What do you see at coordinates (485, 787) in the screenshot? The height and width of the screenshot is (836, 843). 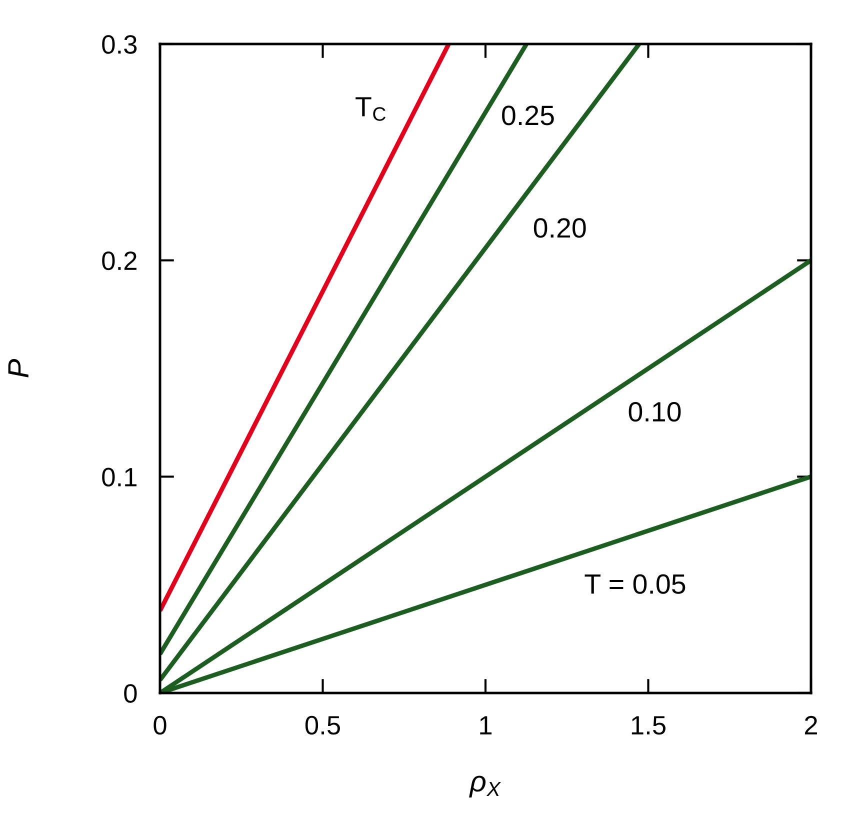 I see `x-axis-title: ρ$_{X}$` at bounding box center [485, 787].